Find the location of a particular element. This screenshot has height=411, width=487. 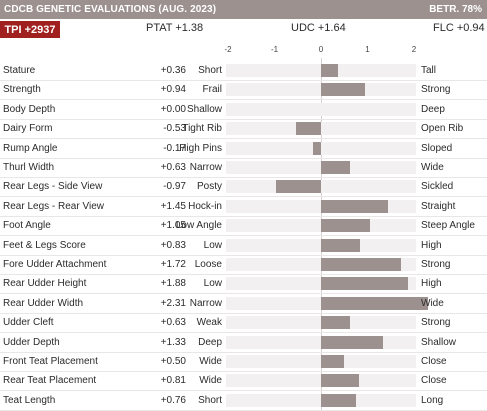

trait-row: Udder Depth +1.33 Deep Shallow is located at coordinates (243, 343).